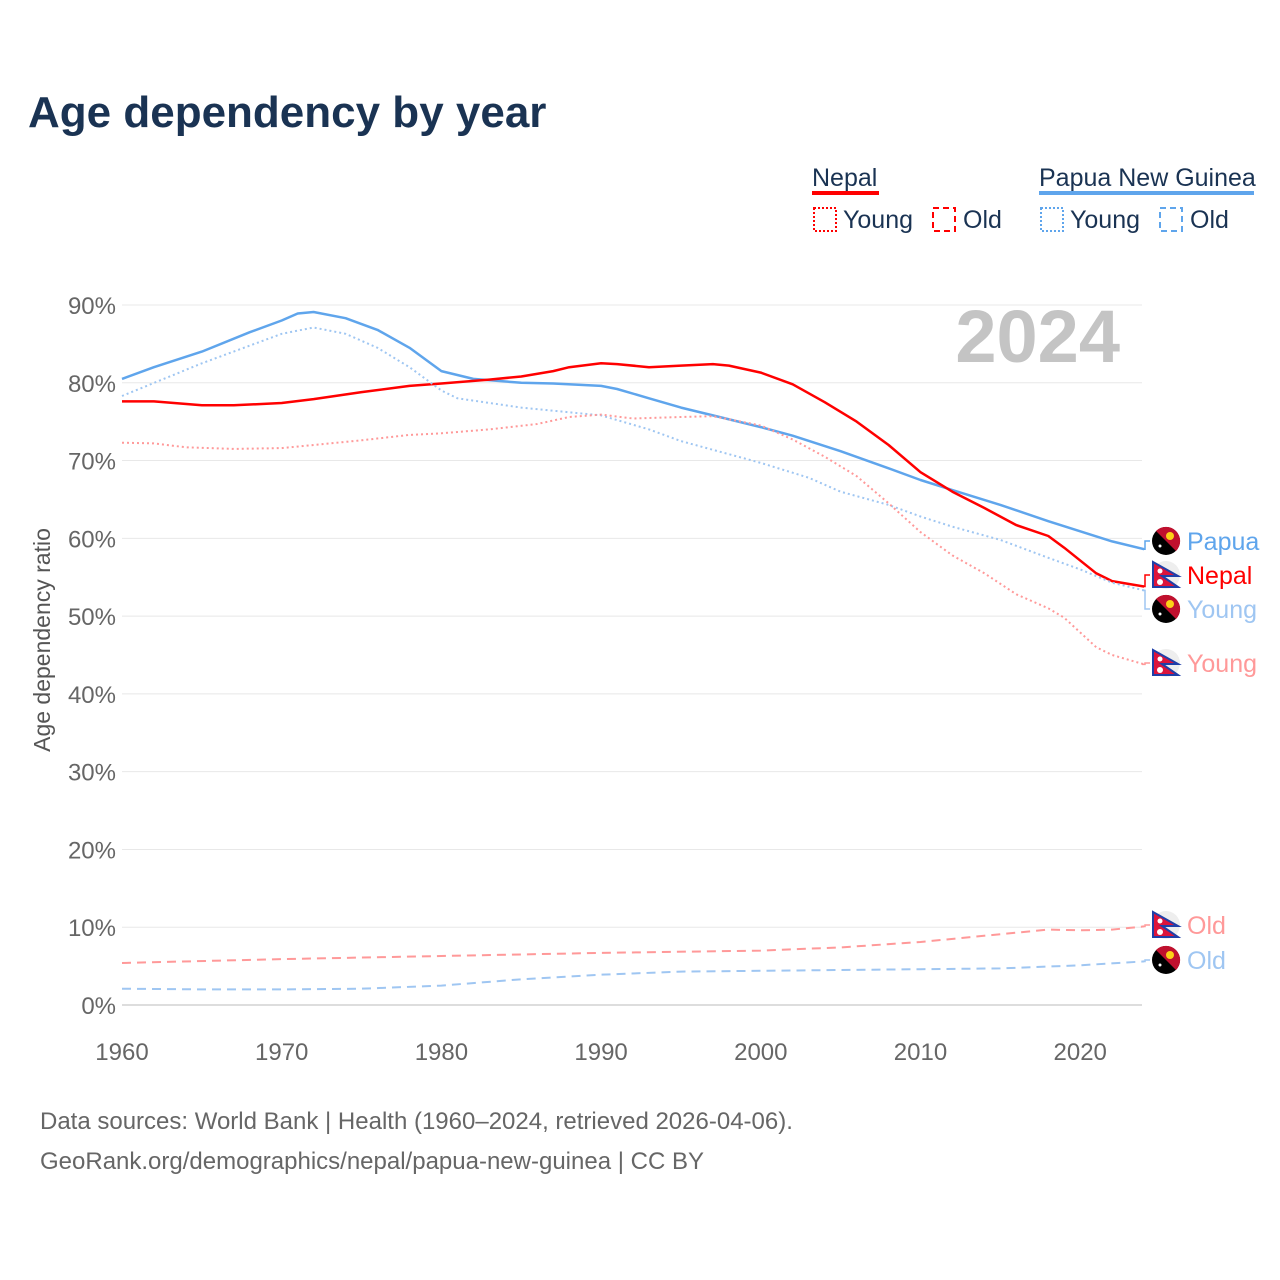 This screenshot has height=1280, width=1280. Describe the element at coordinates (760, 1052) in the screenshot. I see `x-tick-label: 2000` at that location.